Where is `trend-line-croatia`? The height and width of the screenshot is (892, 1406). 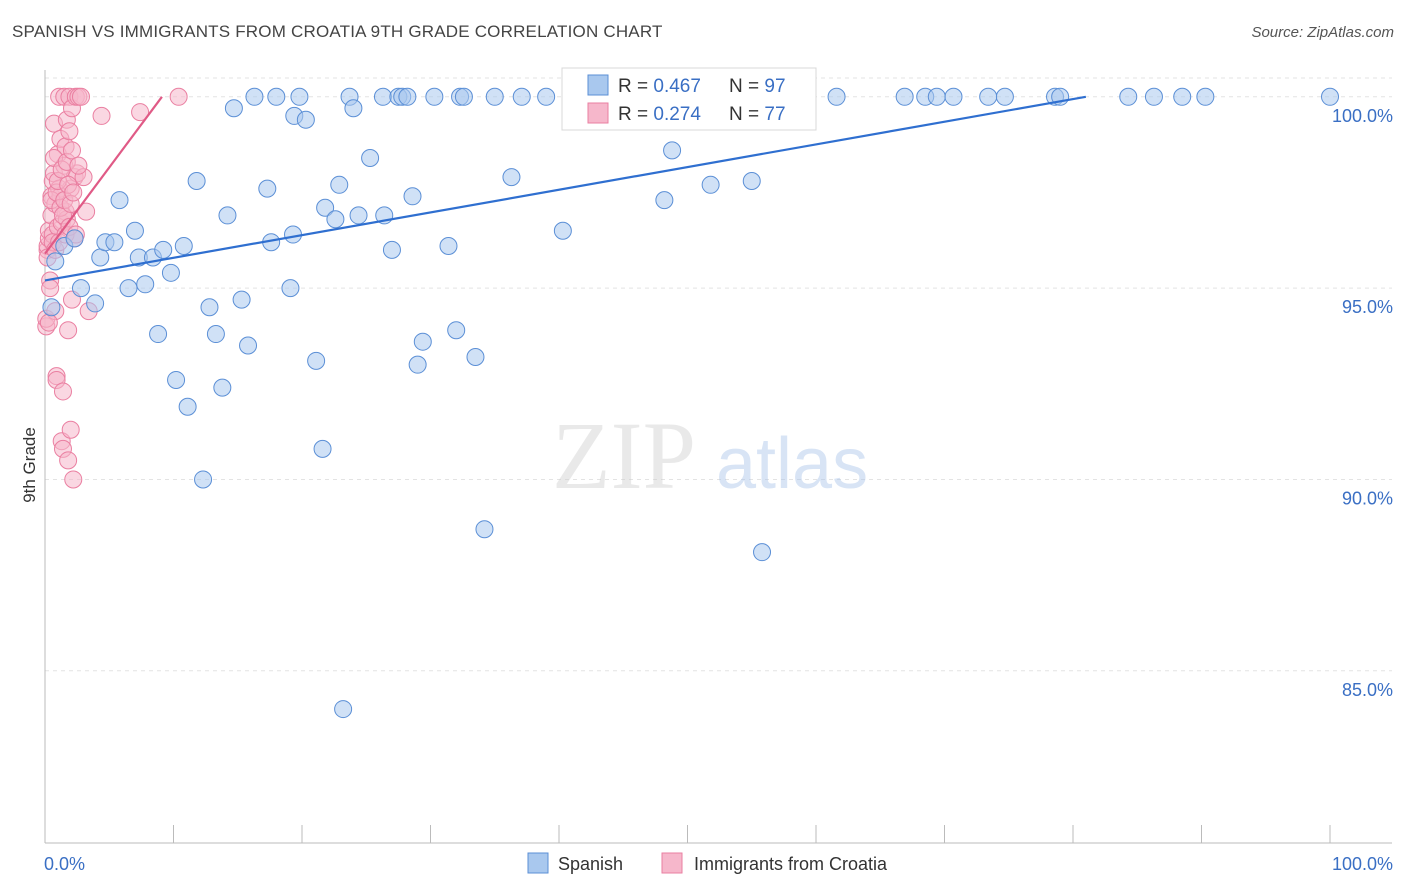
trend-line-croatia is located at coordinates (103, 175).